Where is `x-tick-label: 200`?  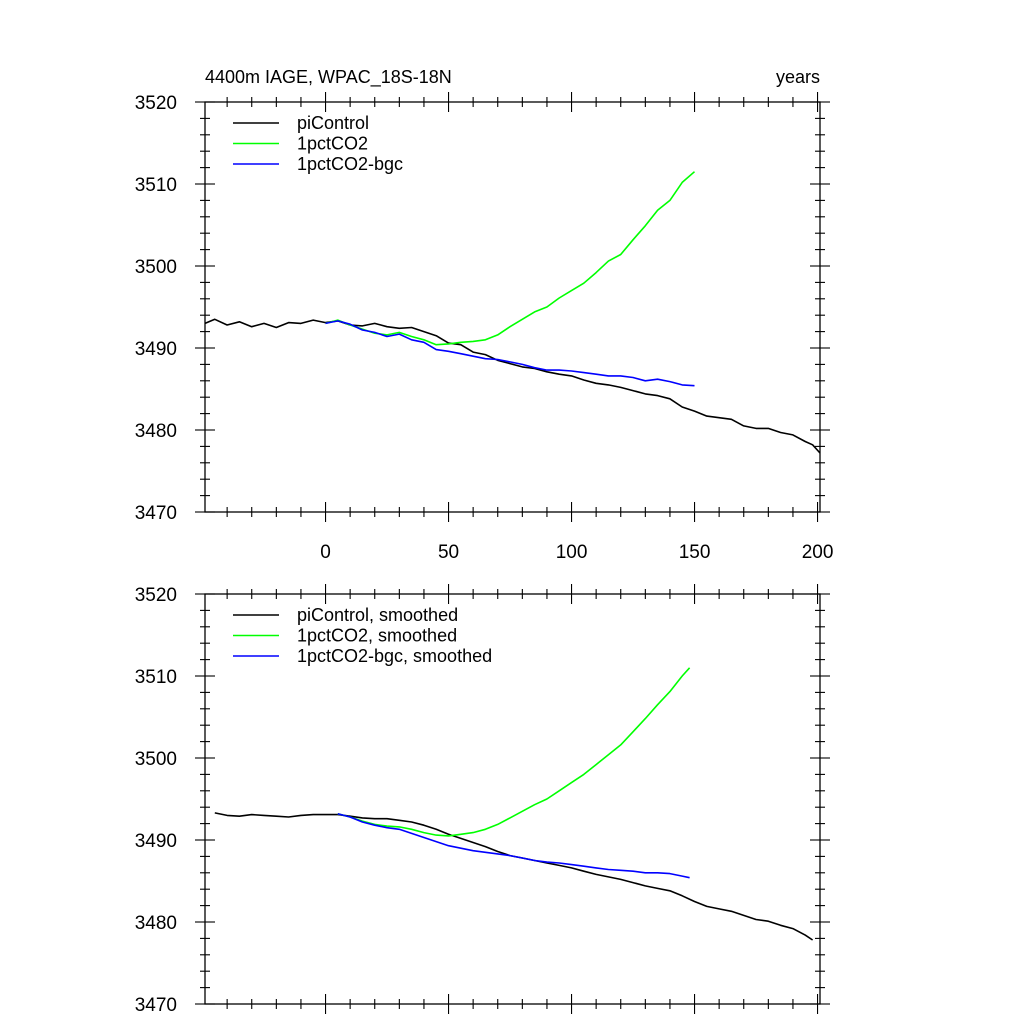 x-tick-label: 200 is located at coordinates (818, 552).